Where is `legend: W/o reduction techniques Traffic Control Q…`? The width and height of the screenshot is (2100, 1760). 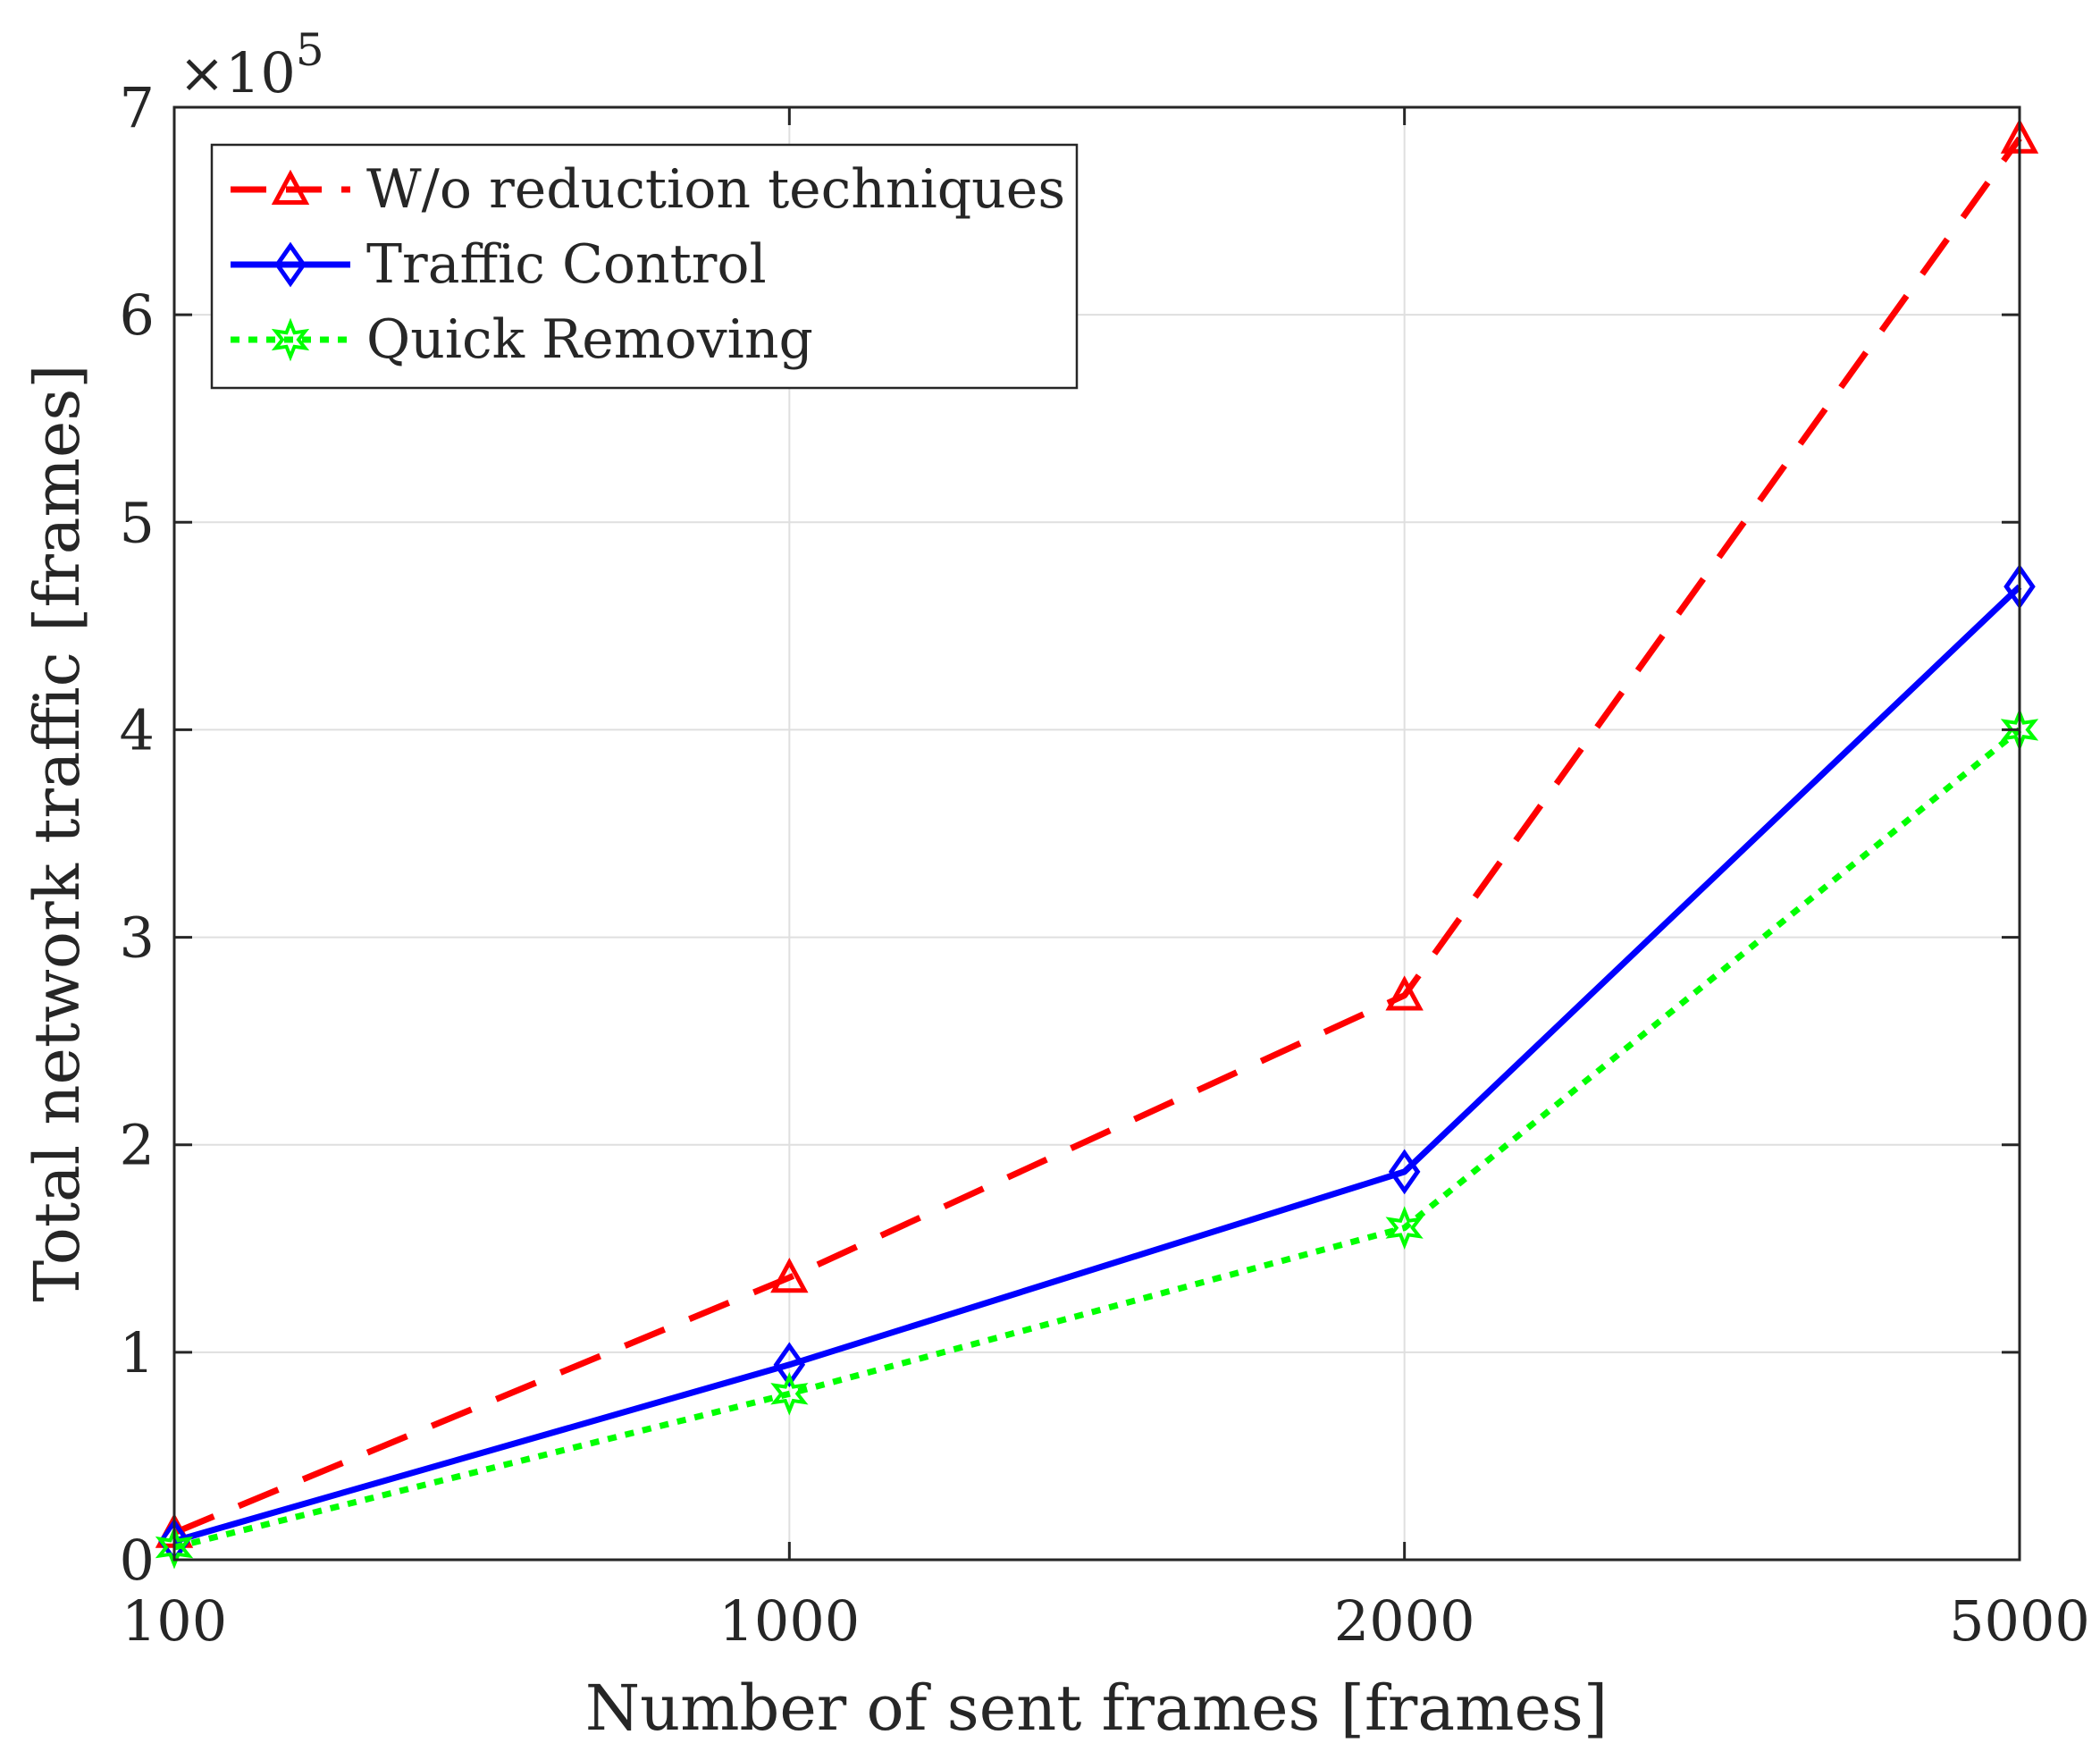 legend: W/o reduction techniques Traffic Control Q… is located at coordinates (644, 266).